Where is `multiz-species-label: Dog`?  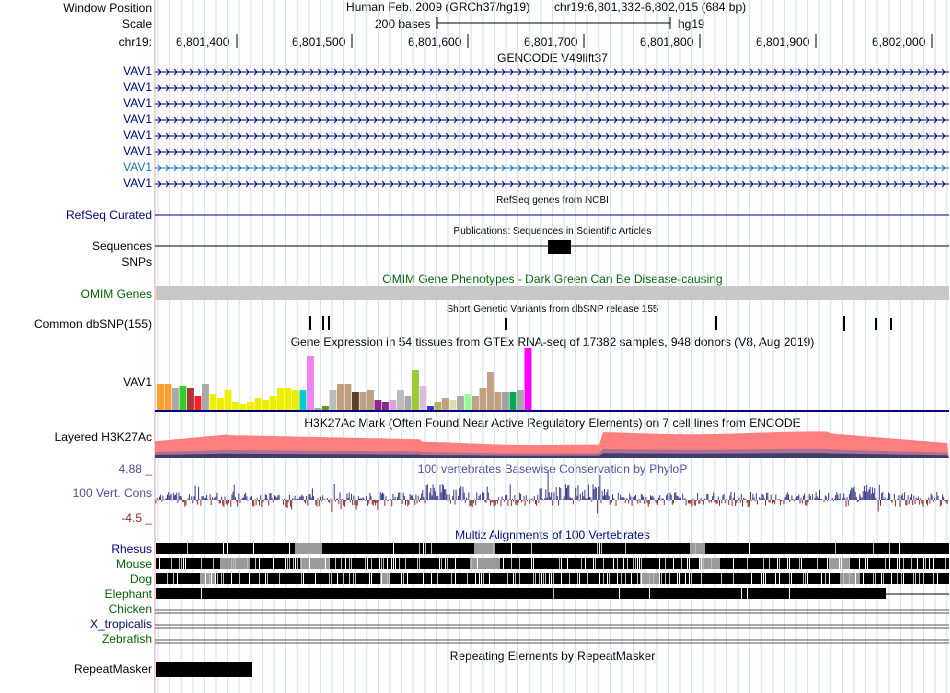 multiz-species-label: Dog is located at coordinates (140, 579).